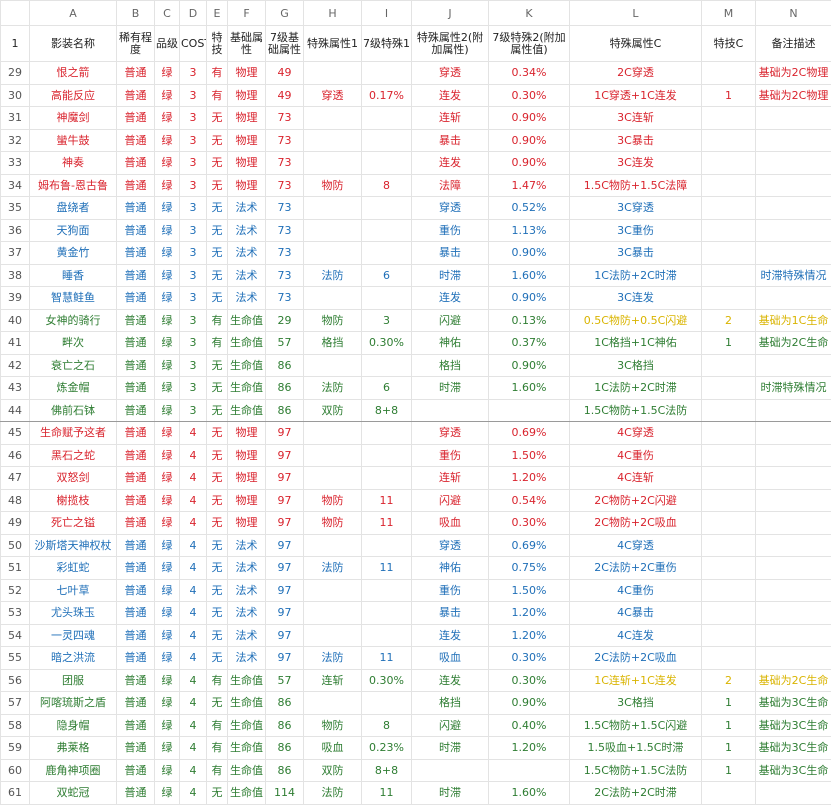  Describe the element at coordinates (15, 703) in the screenshot. I see `row-number: 57` at that location.